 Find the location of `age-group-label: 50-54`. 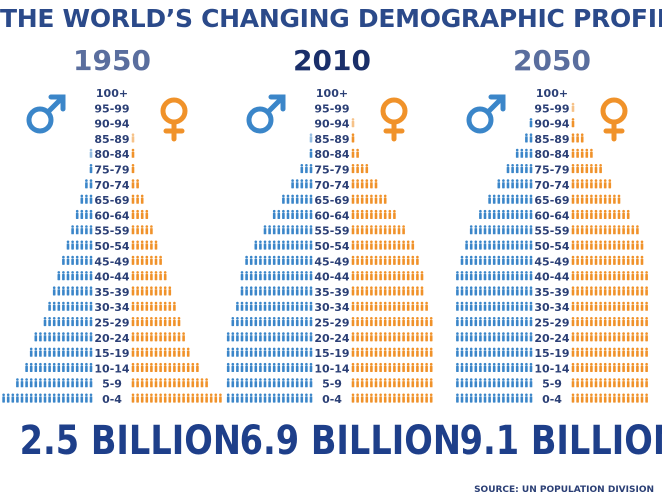

age-group-label: 50-54 is located at coordinates (332, 246).